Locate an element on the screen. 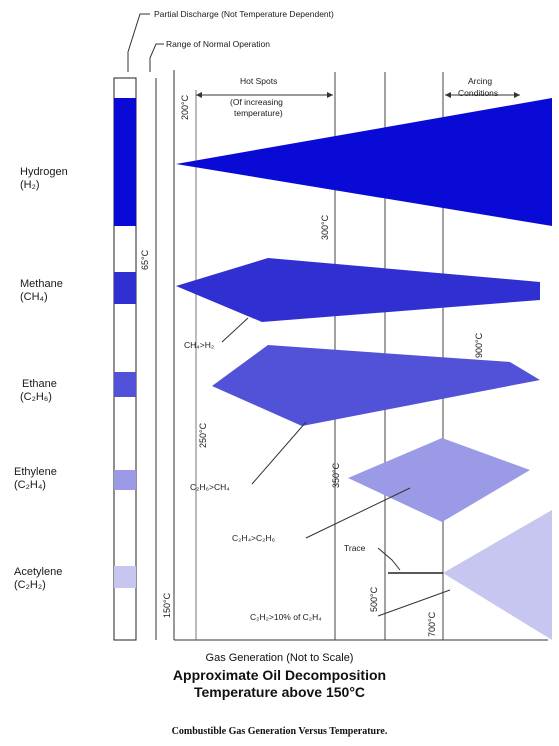  hot-spots-arrow-right is located at coordinates (330, 95).